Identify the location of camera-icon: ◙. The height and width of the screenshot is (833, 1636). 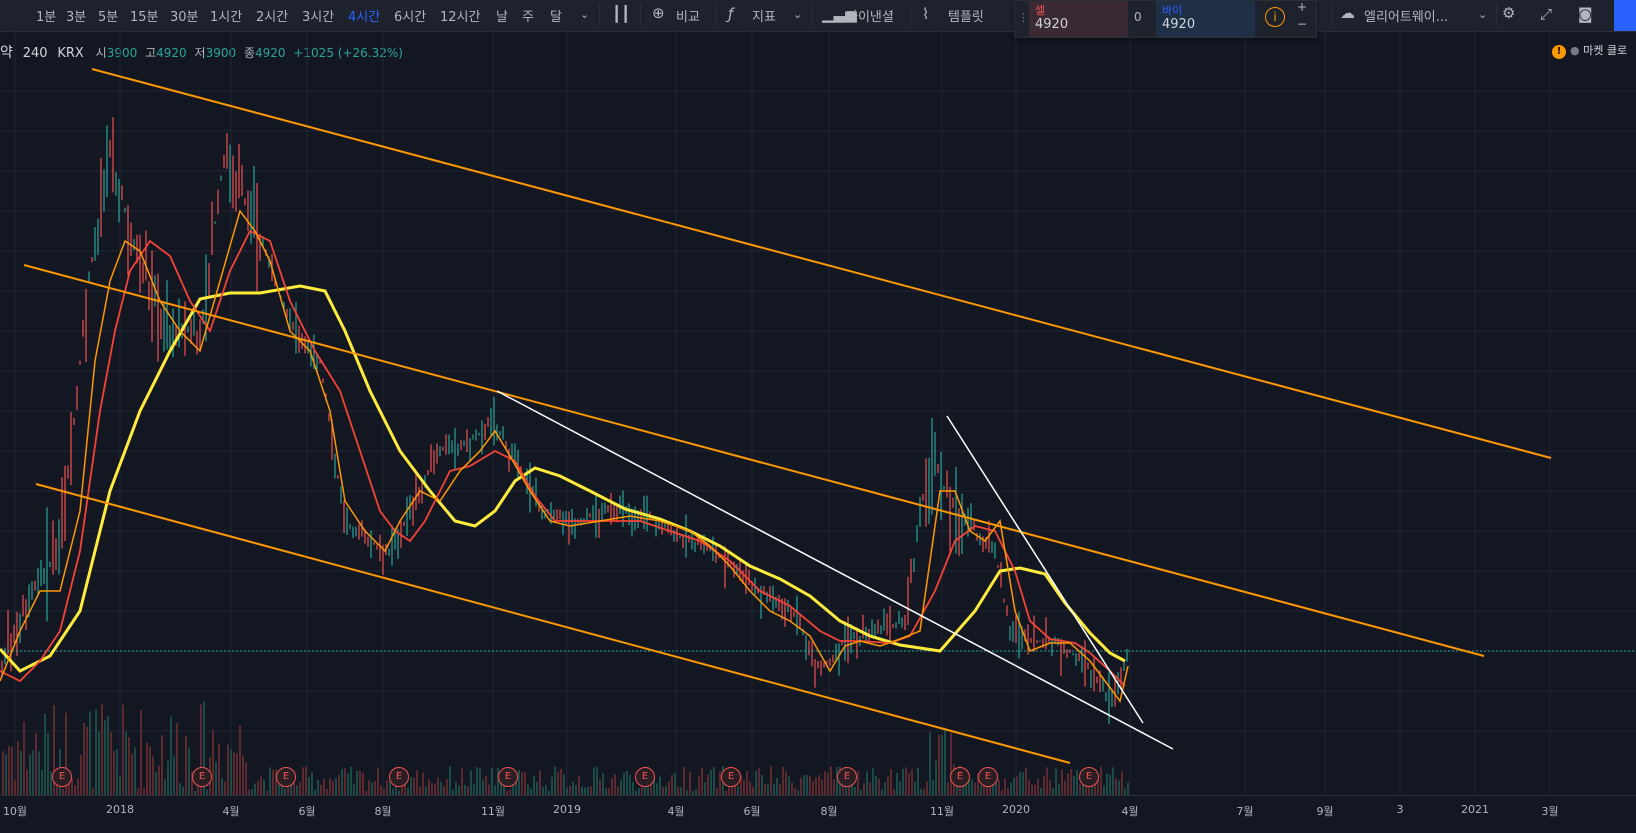
(1585, 14).